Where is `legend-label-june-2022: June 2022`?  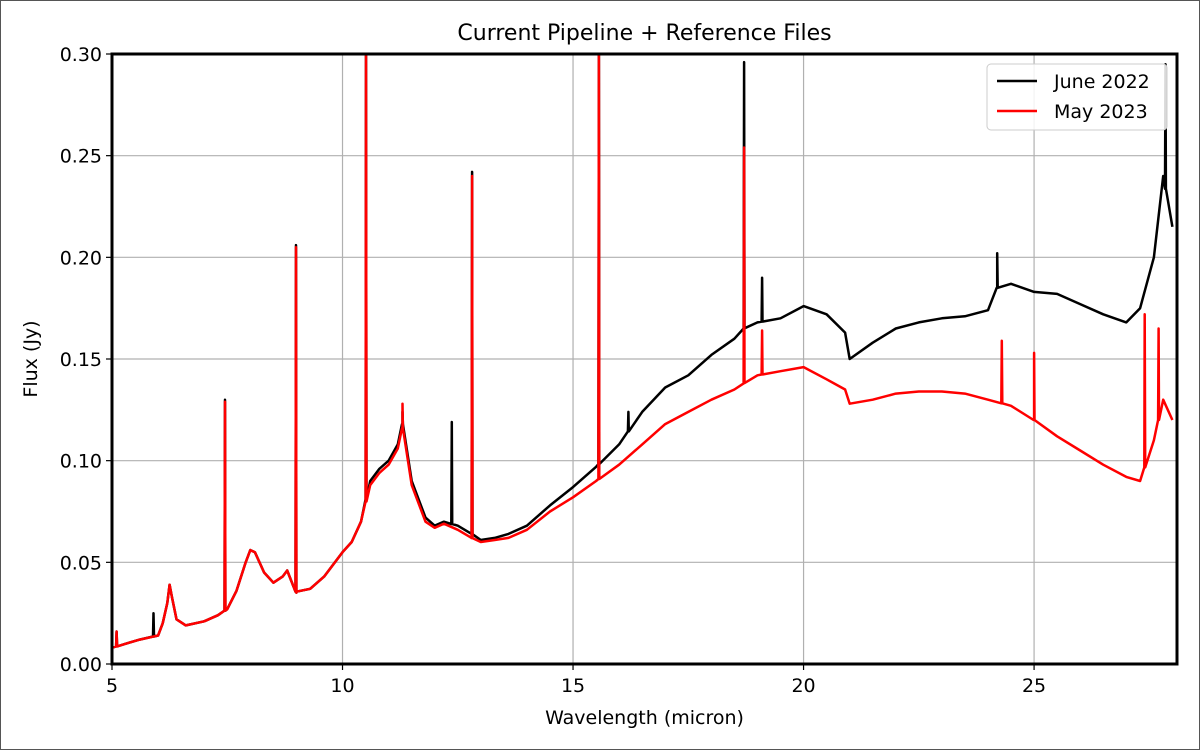
legend-label-june-2022: June 2022 is located at coordinates (1101, 82).